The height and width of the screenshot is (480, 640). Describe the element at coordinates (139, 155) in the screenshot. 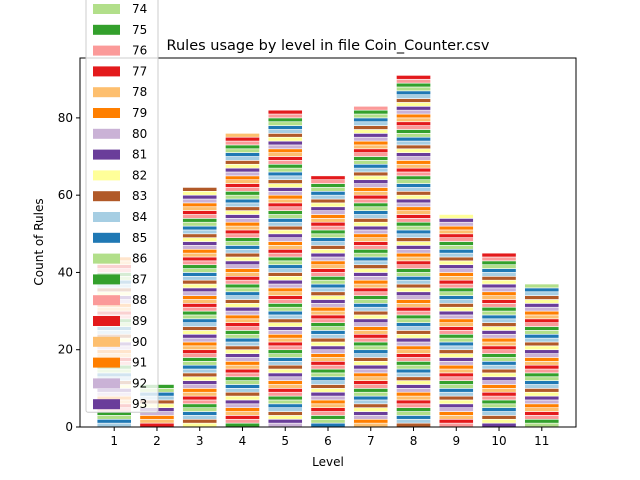

I see `legend-label: 81` at that location.